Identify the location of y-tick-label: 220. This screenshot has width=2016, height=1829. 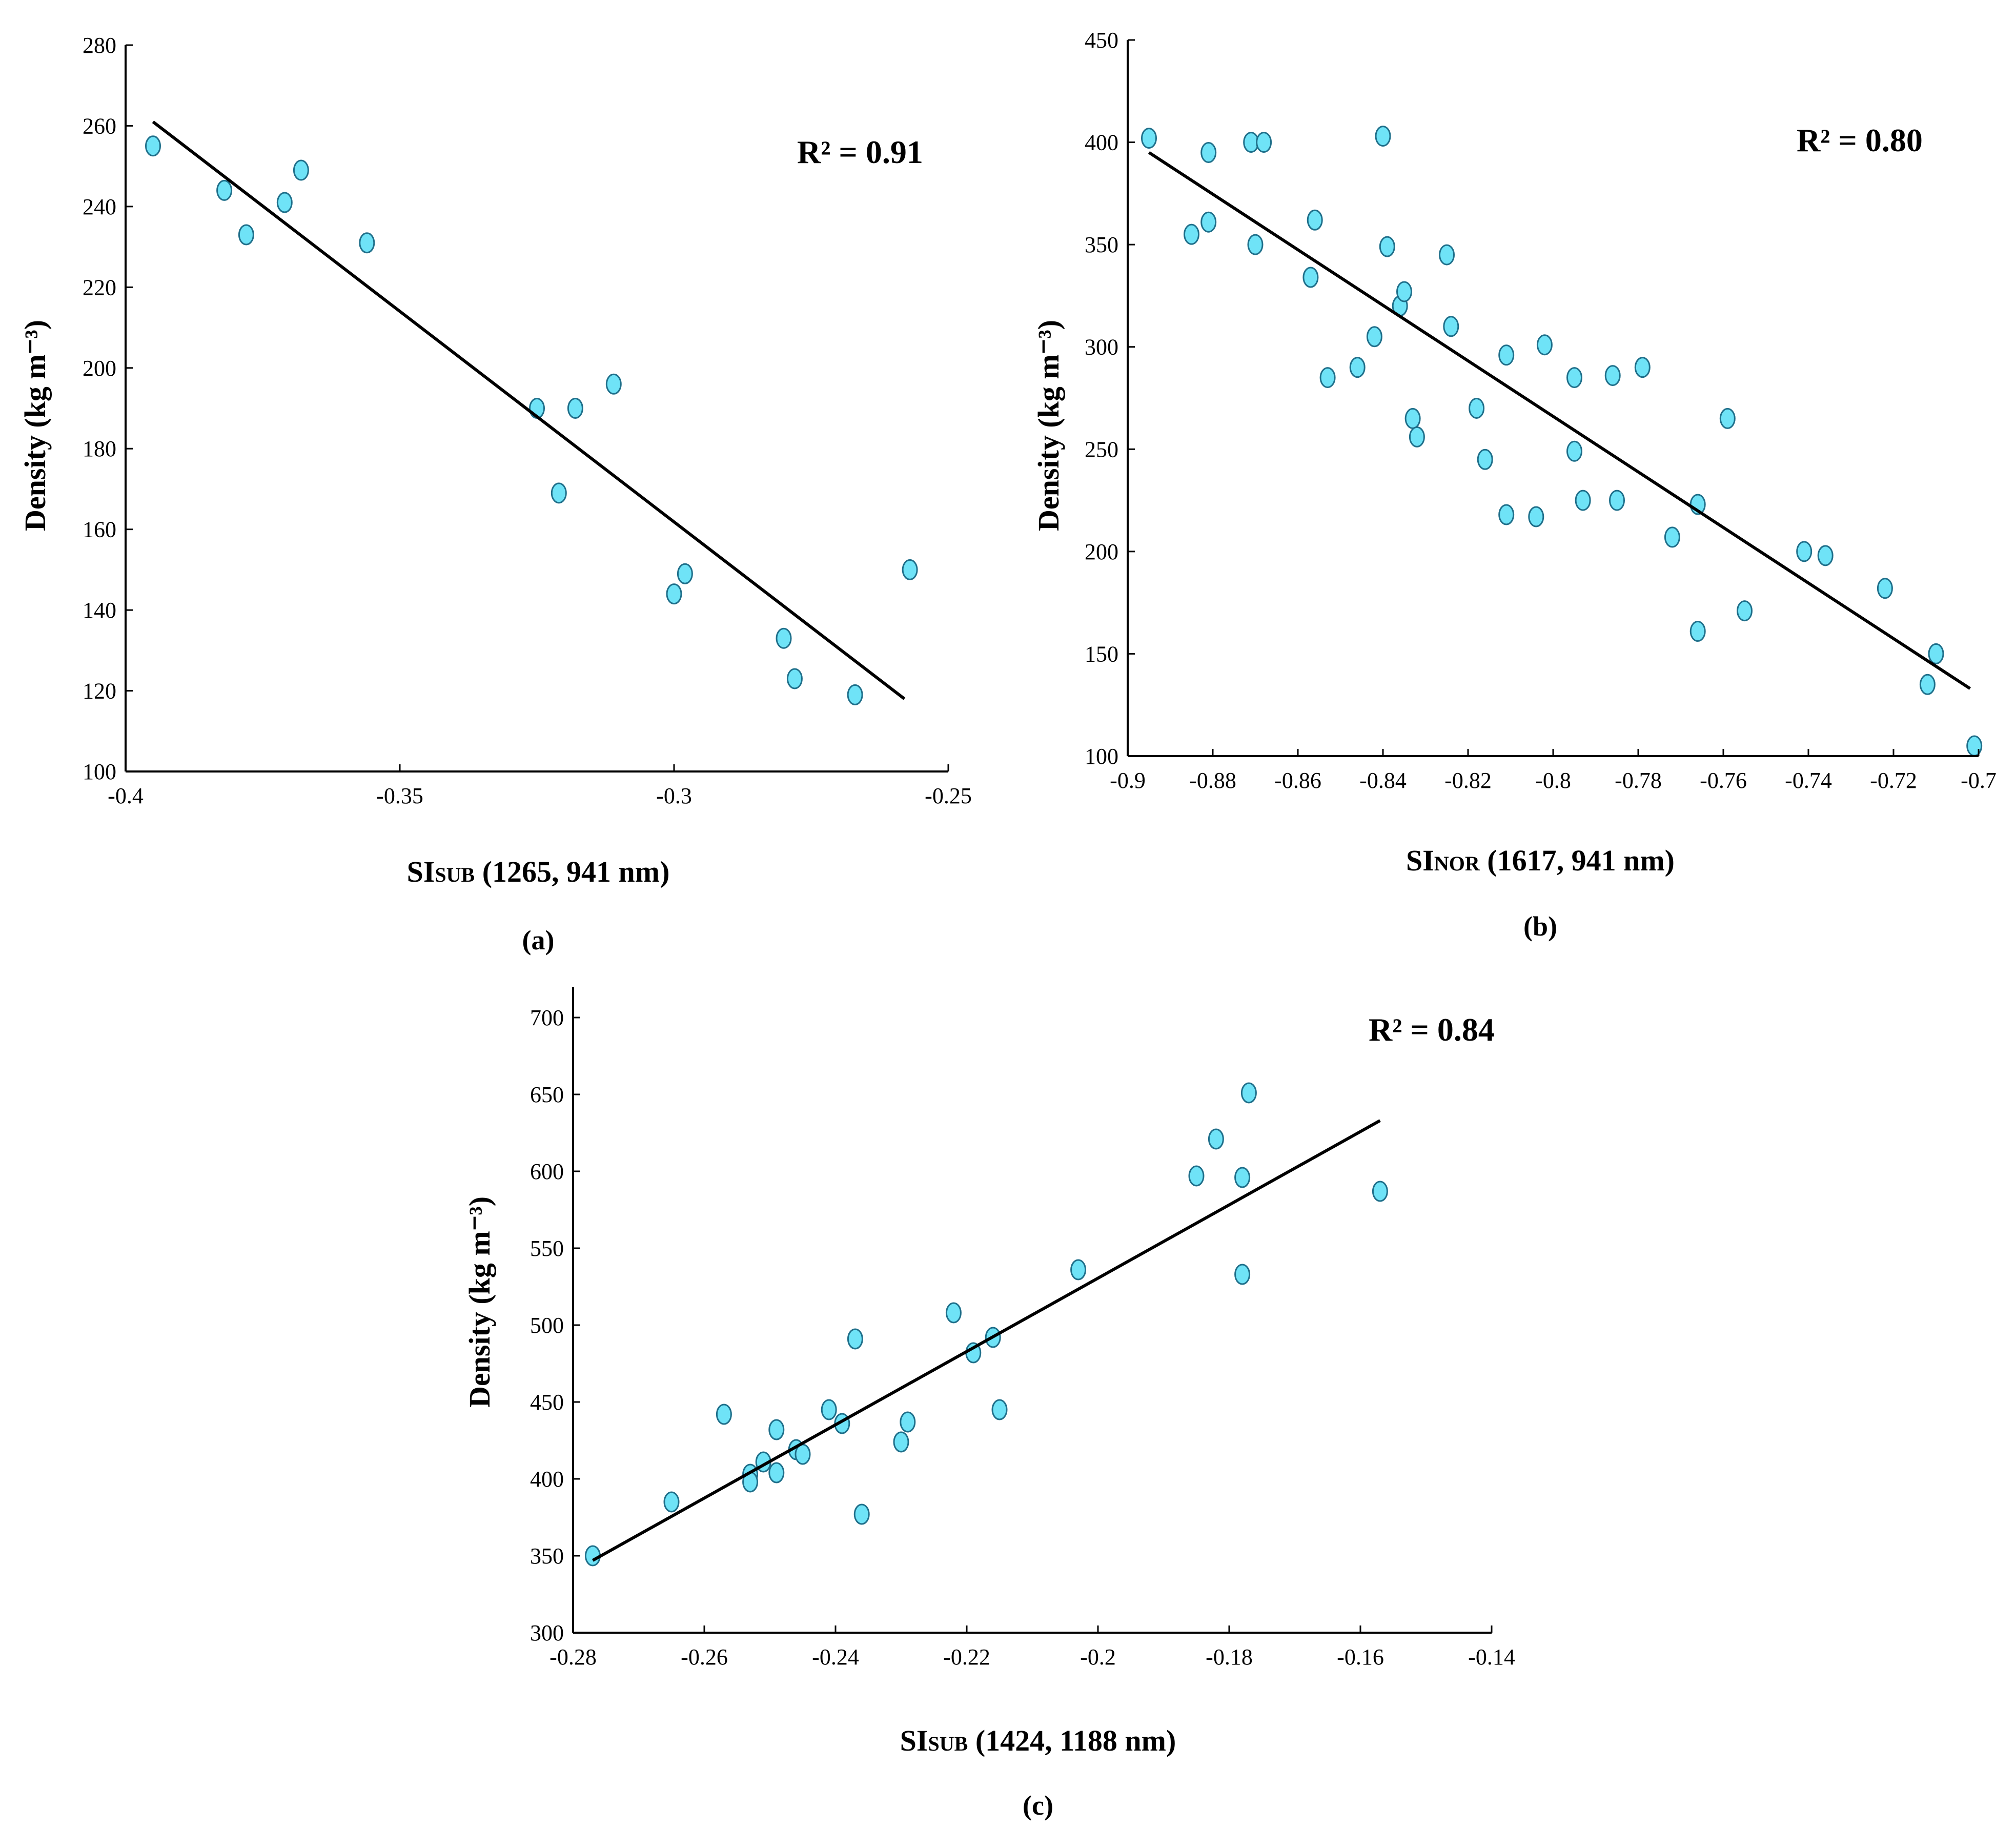
(100, 287).